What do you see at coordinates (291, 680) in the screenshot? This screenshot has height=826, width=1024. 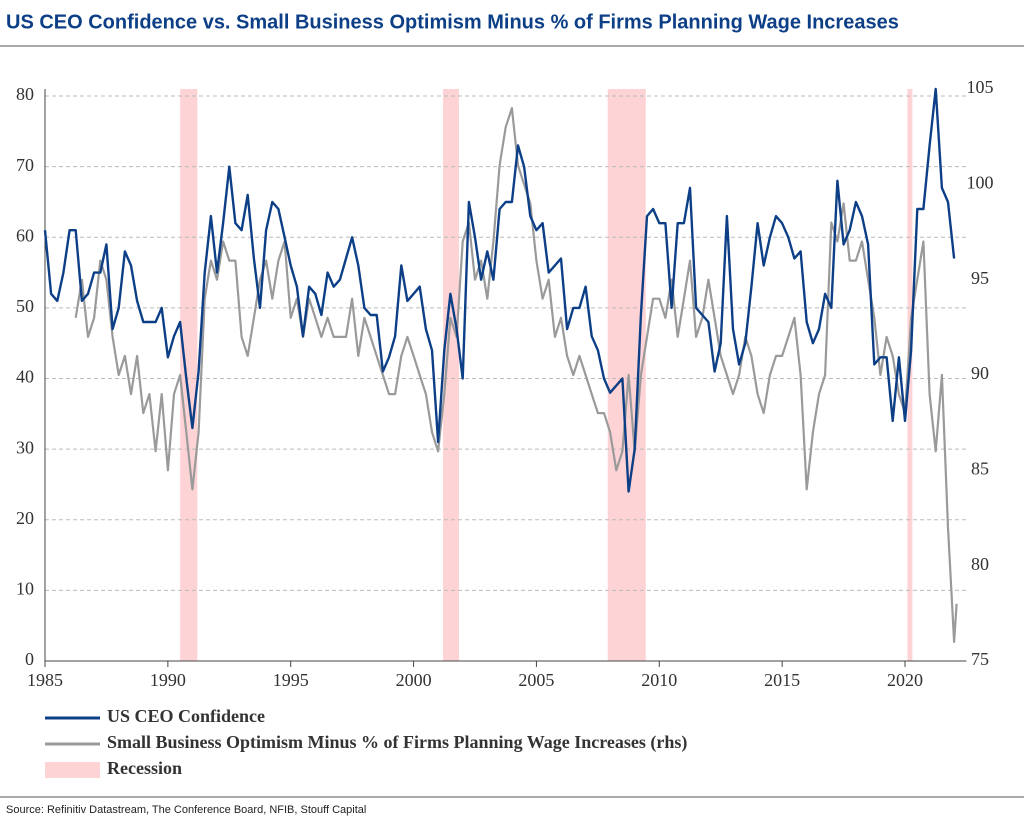 I see `x-tick-label: 1995` at bounding box center [291, 680].